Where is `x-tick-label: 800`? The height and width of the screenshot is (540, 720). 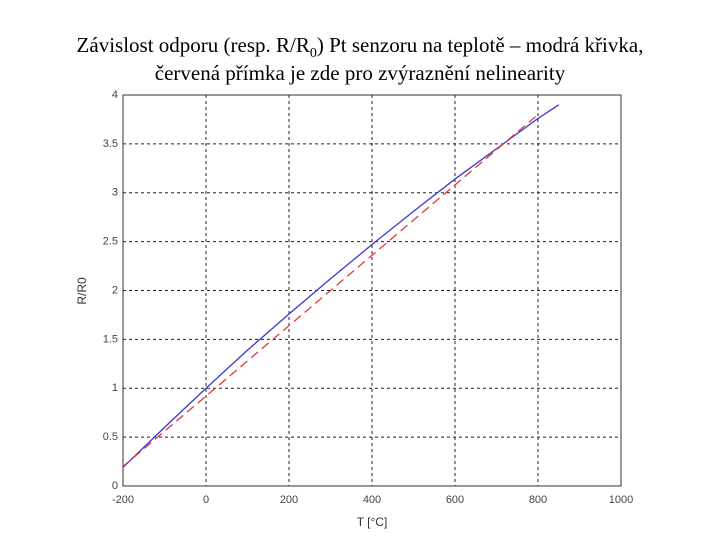 x-tick-label: 800 is located at coordinates (538, 500).